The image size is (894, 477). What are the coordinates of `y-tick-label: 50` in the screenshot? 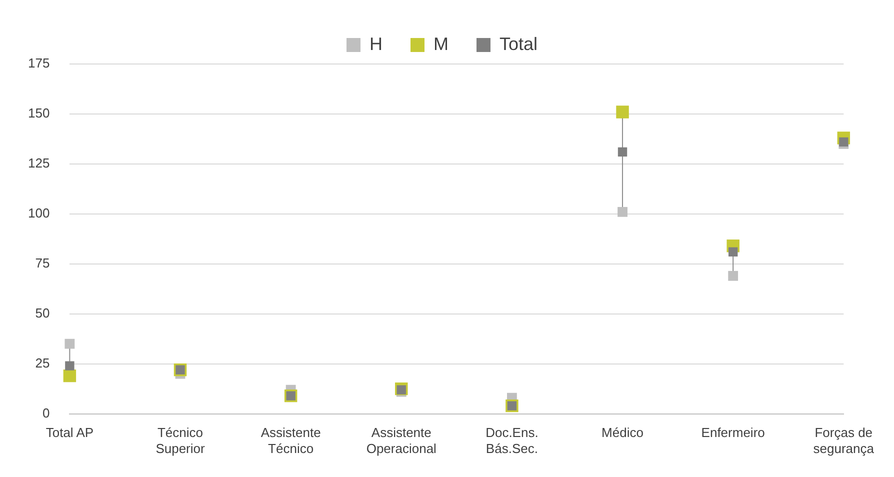 It's located at (42, 312).